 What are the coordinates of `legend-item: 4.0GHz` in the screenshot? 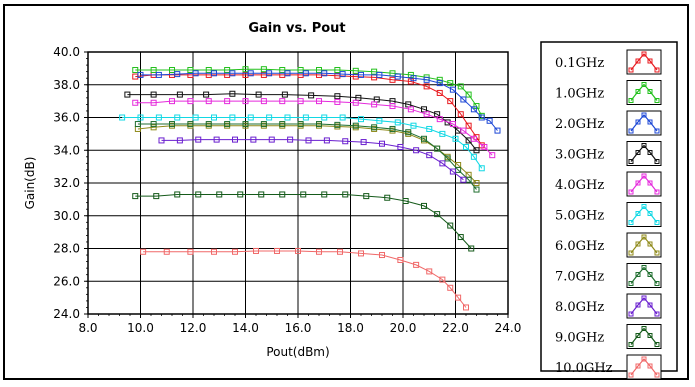 It's located at (608, 184).